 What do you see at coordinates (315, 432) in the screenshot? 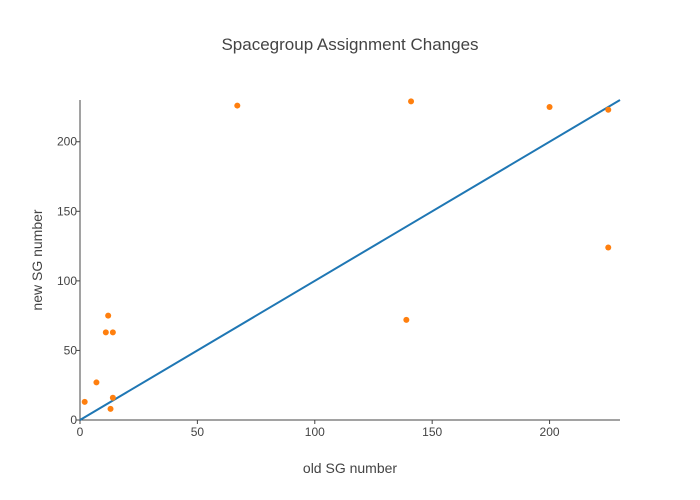
I see `x-tick-label: 100` at bounding box center [315, 432].